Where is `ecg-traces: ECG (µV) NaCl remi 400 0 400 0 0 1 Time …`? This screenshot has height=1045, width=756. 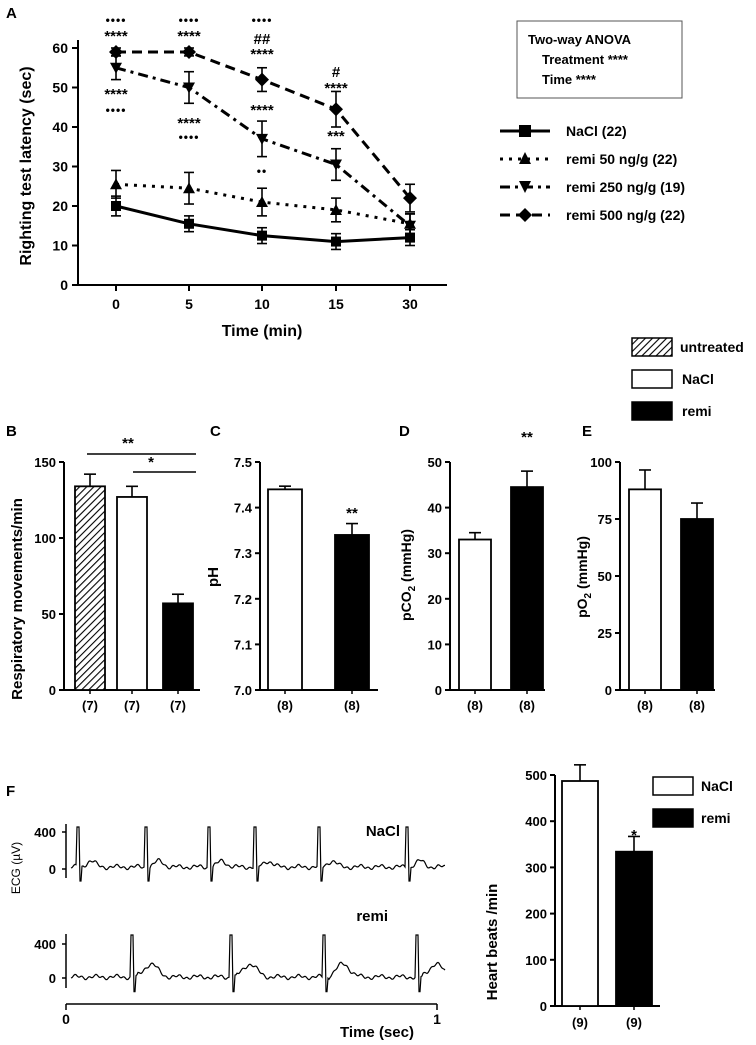 ecg-traces: ECG (µV) NaCl remi 400 0 400 0 0 1 Time … is located at coordinates (227, 932).